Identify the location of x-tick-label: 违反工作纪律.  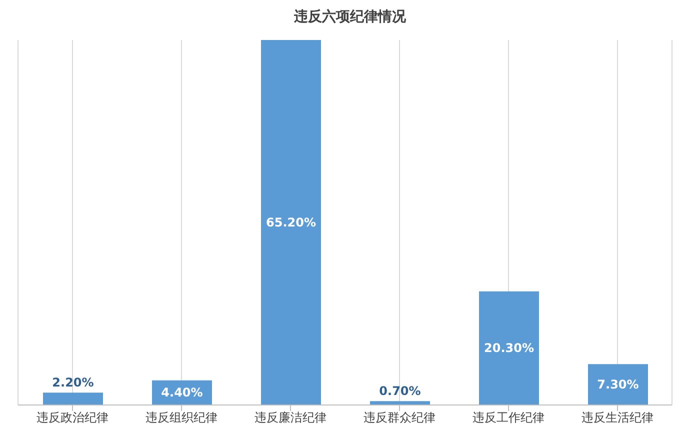
(508, 417).